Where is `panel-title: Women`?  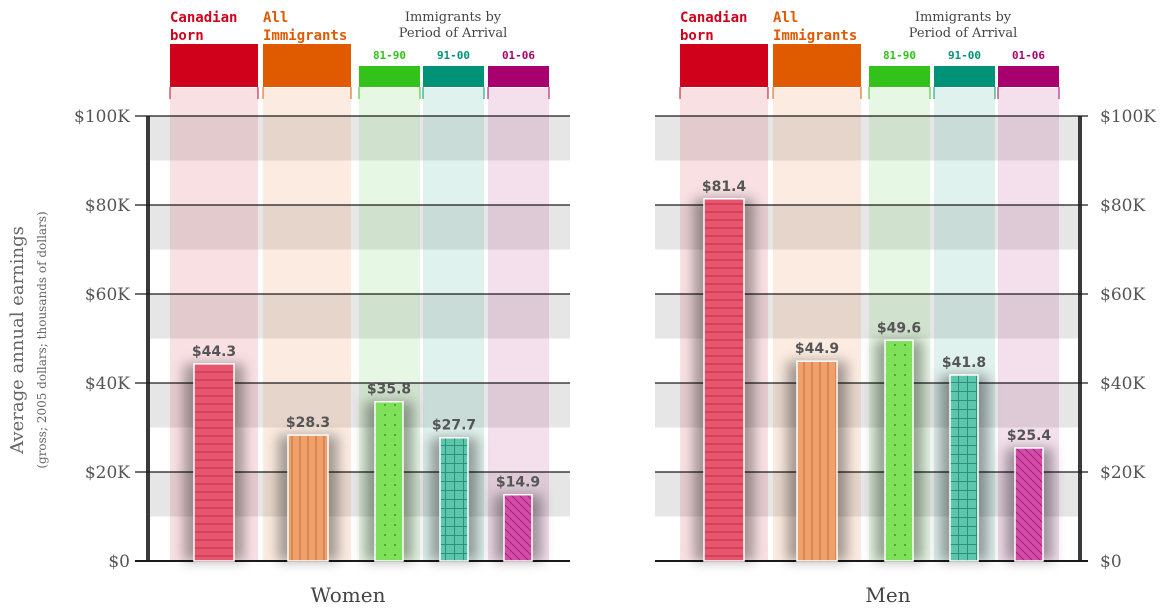 panel-title: Women is located at coordinates (348, 595).